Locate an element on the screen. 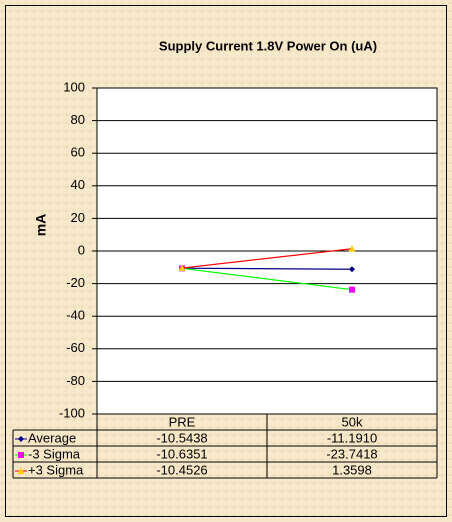 The height and width of the screenshot is (522, 452). table-value: 1.3598 is located at coordinates (352, 469).